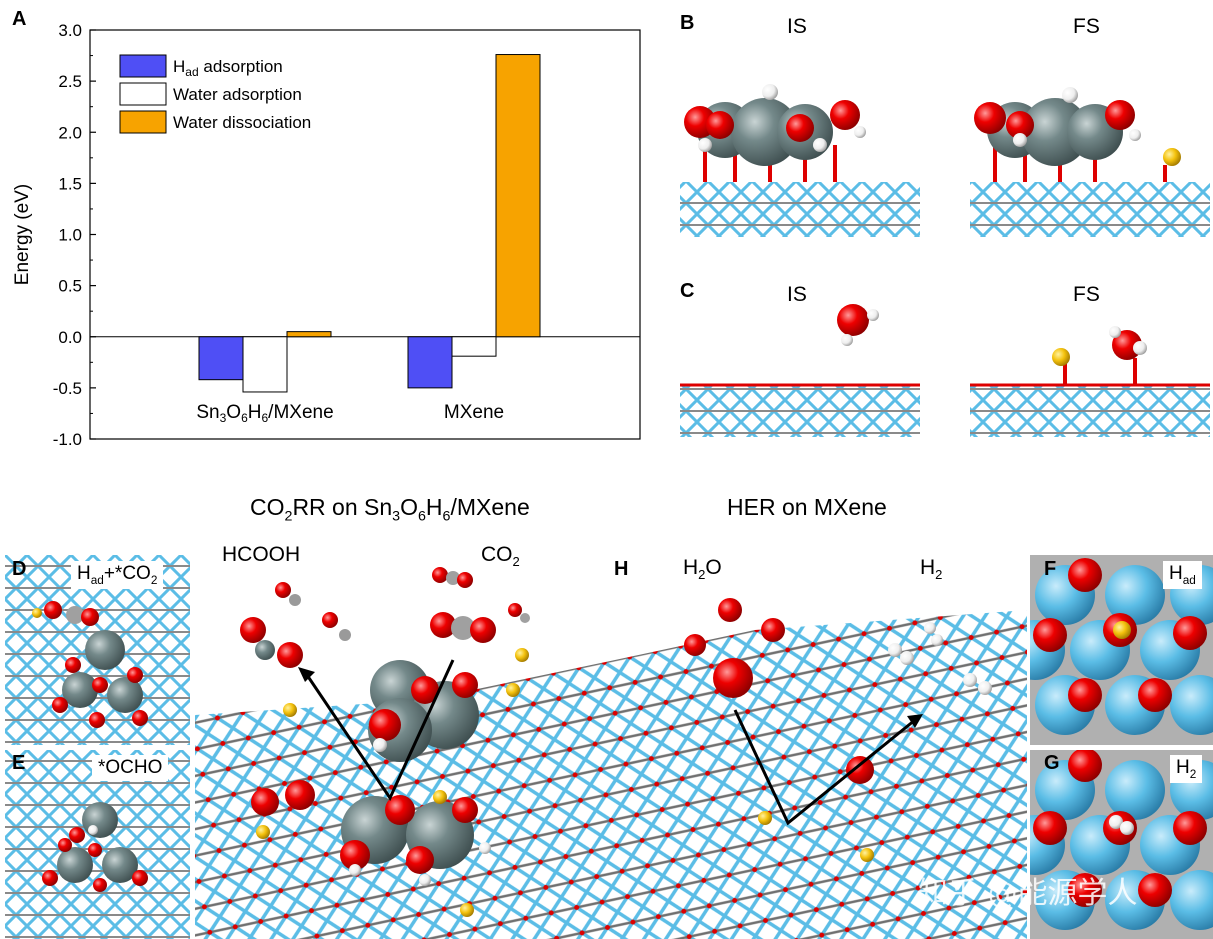  I want to click on y-tick-label: 2.5, so click(70, 81).